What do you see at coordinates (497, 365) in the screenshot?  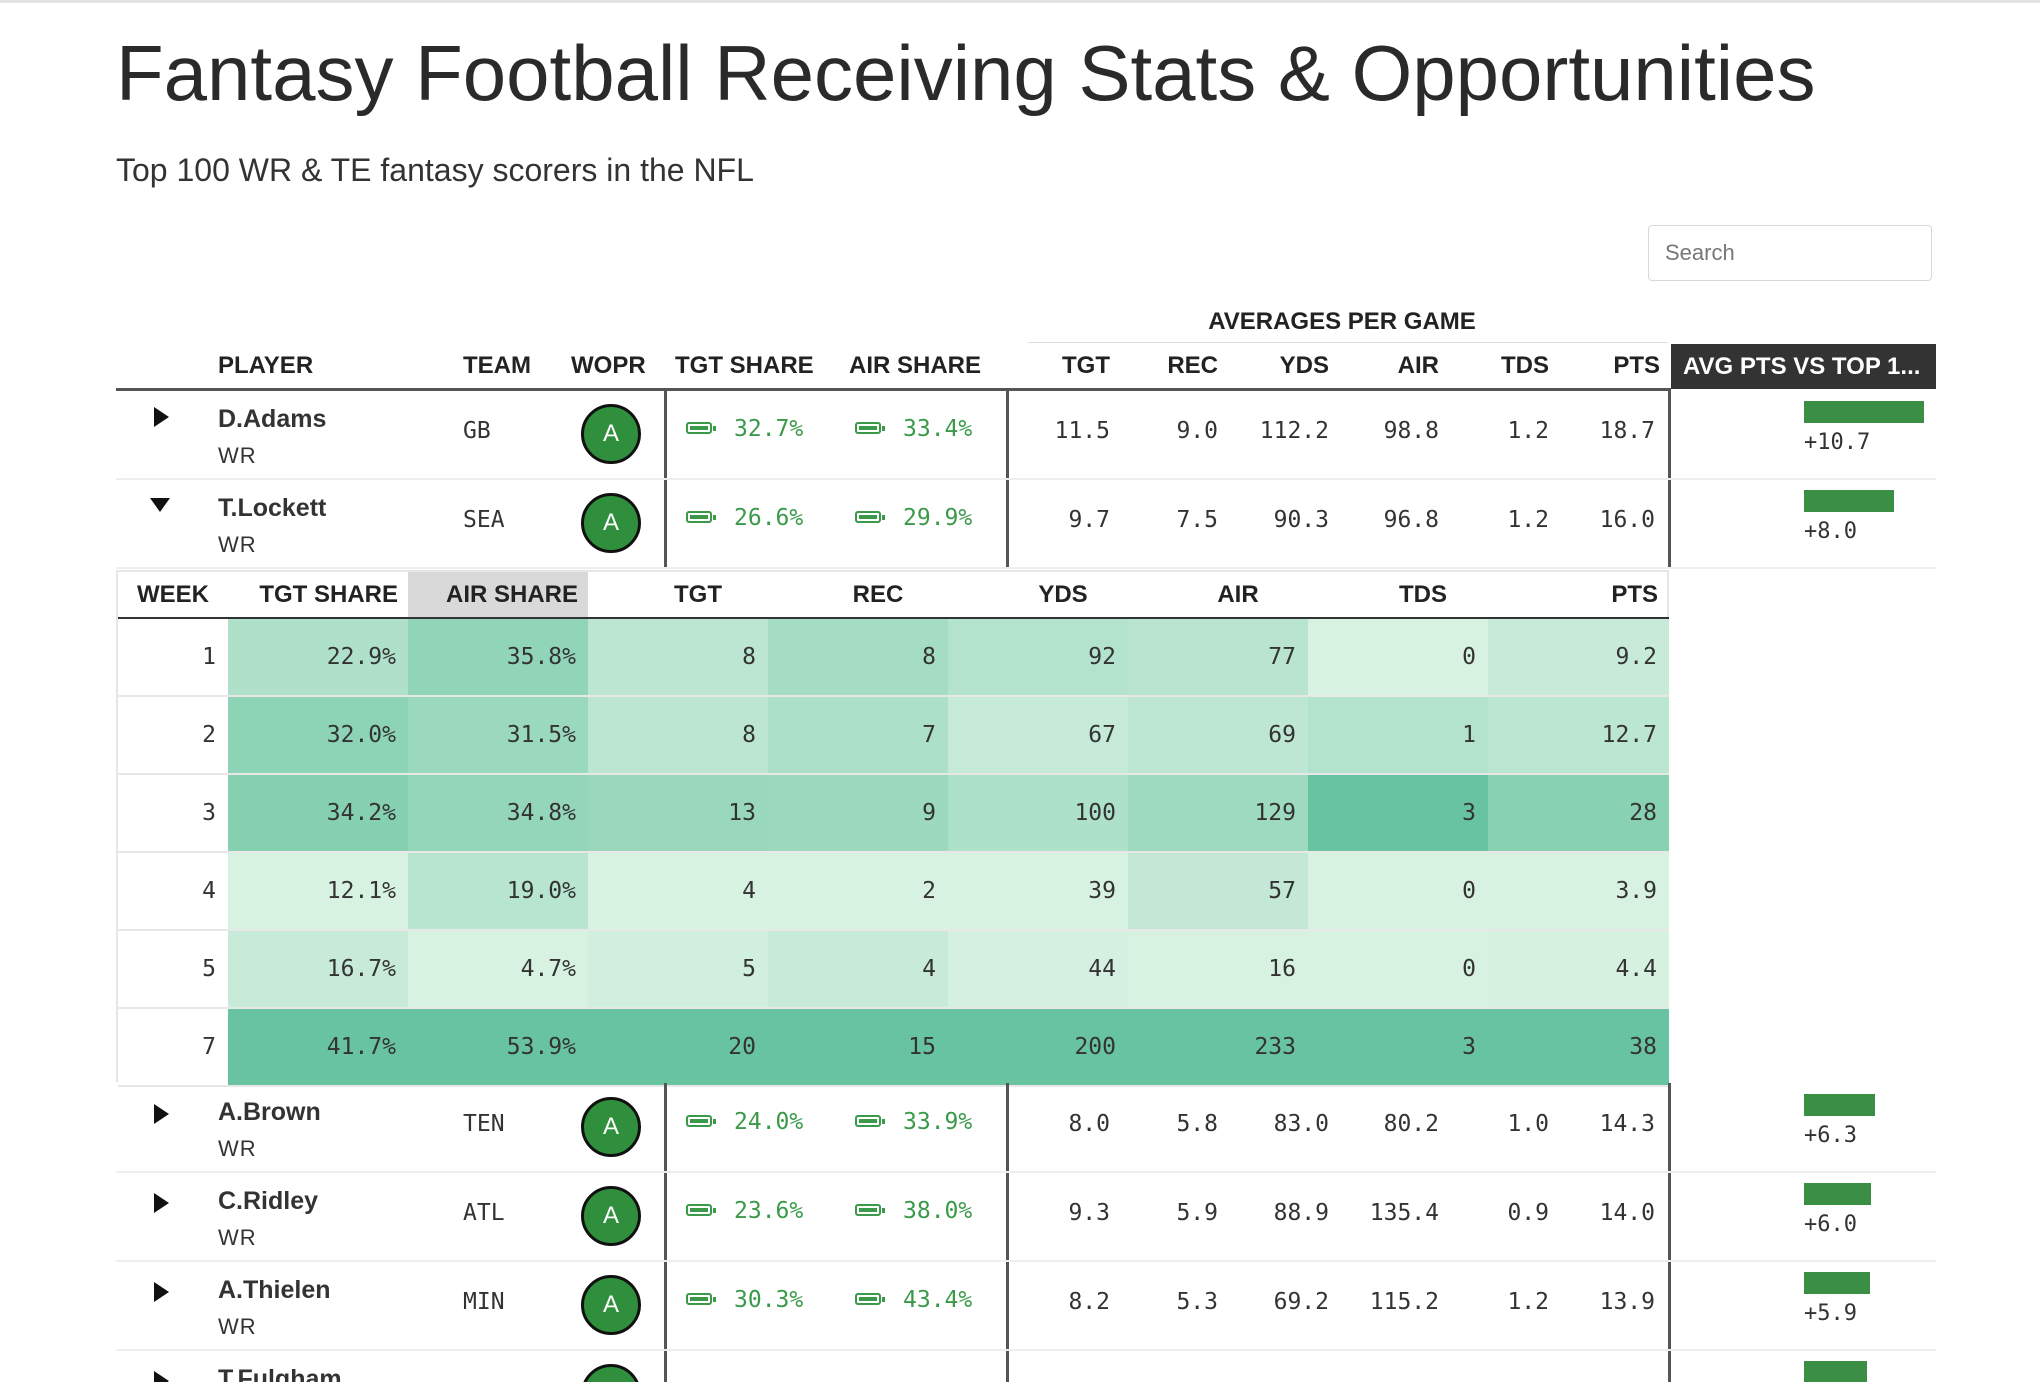 I see `col-header-team: TEAM` at bounding box center [497, 365].